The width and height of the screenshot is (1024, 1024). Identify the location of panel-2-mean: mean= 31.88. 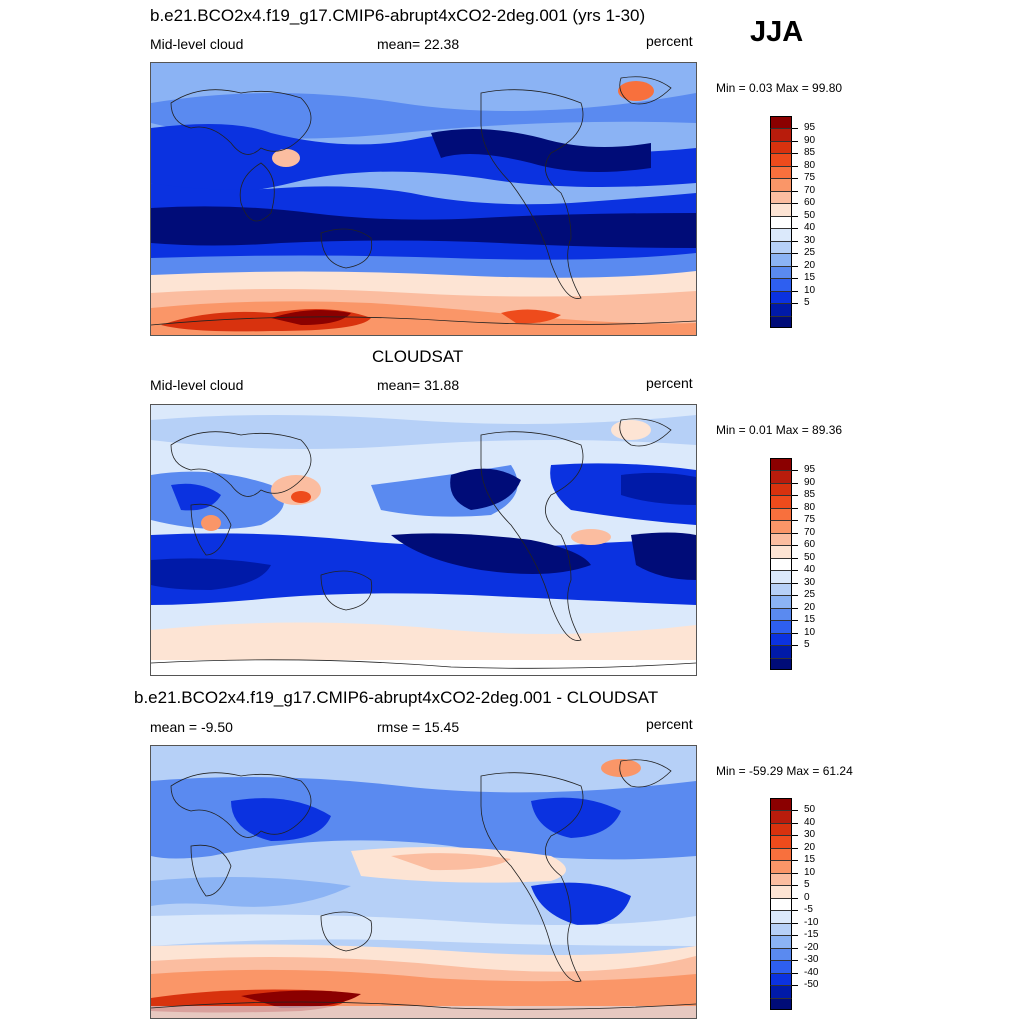
(418, 385).